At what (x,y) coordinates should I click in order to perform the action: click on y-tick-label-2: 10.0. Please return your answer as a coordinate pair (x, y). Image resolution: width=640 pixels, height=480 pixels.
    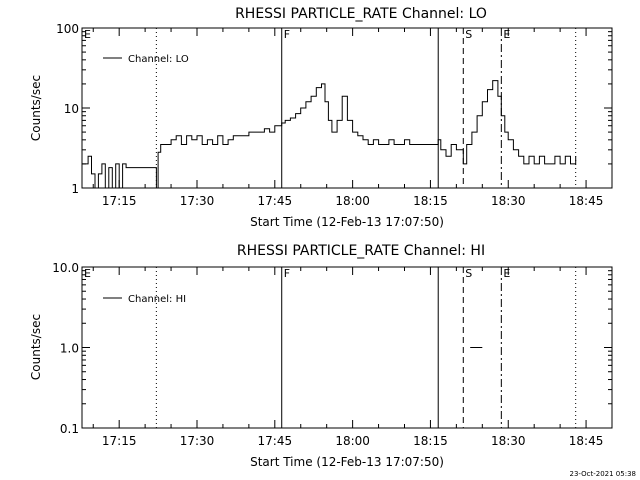
    Looking at the image, I should click on (65, 268).